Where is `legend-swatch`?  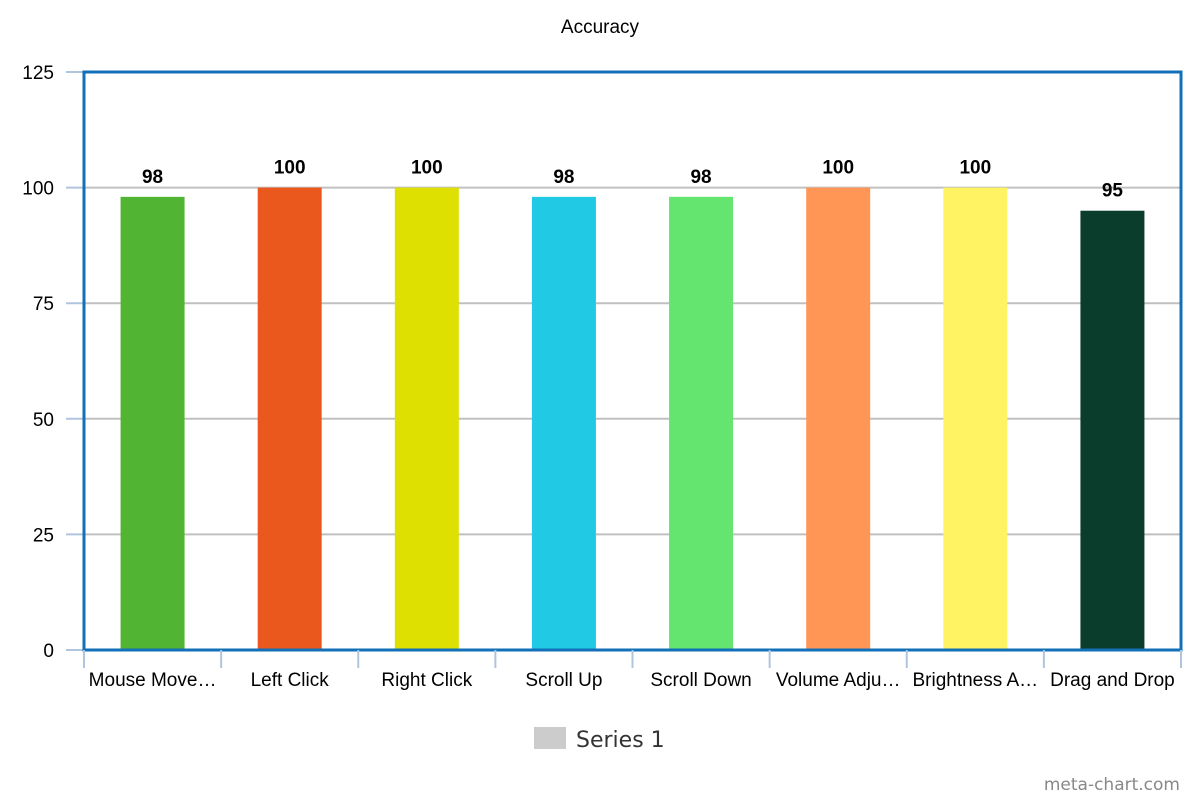 legend-swatch is located at coordinates (550, 738).